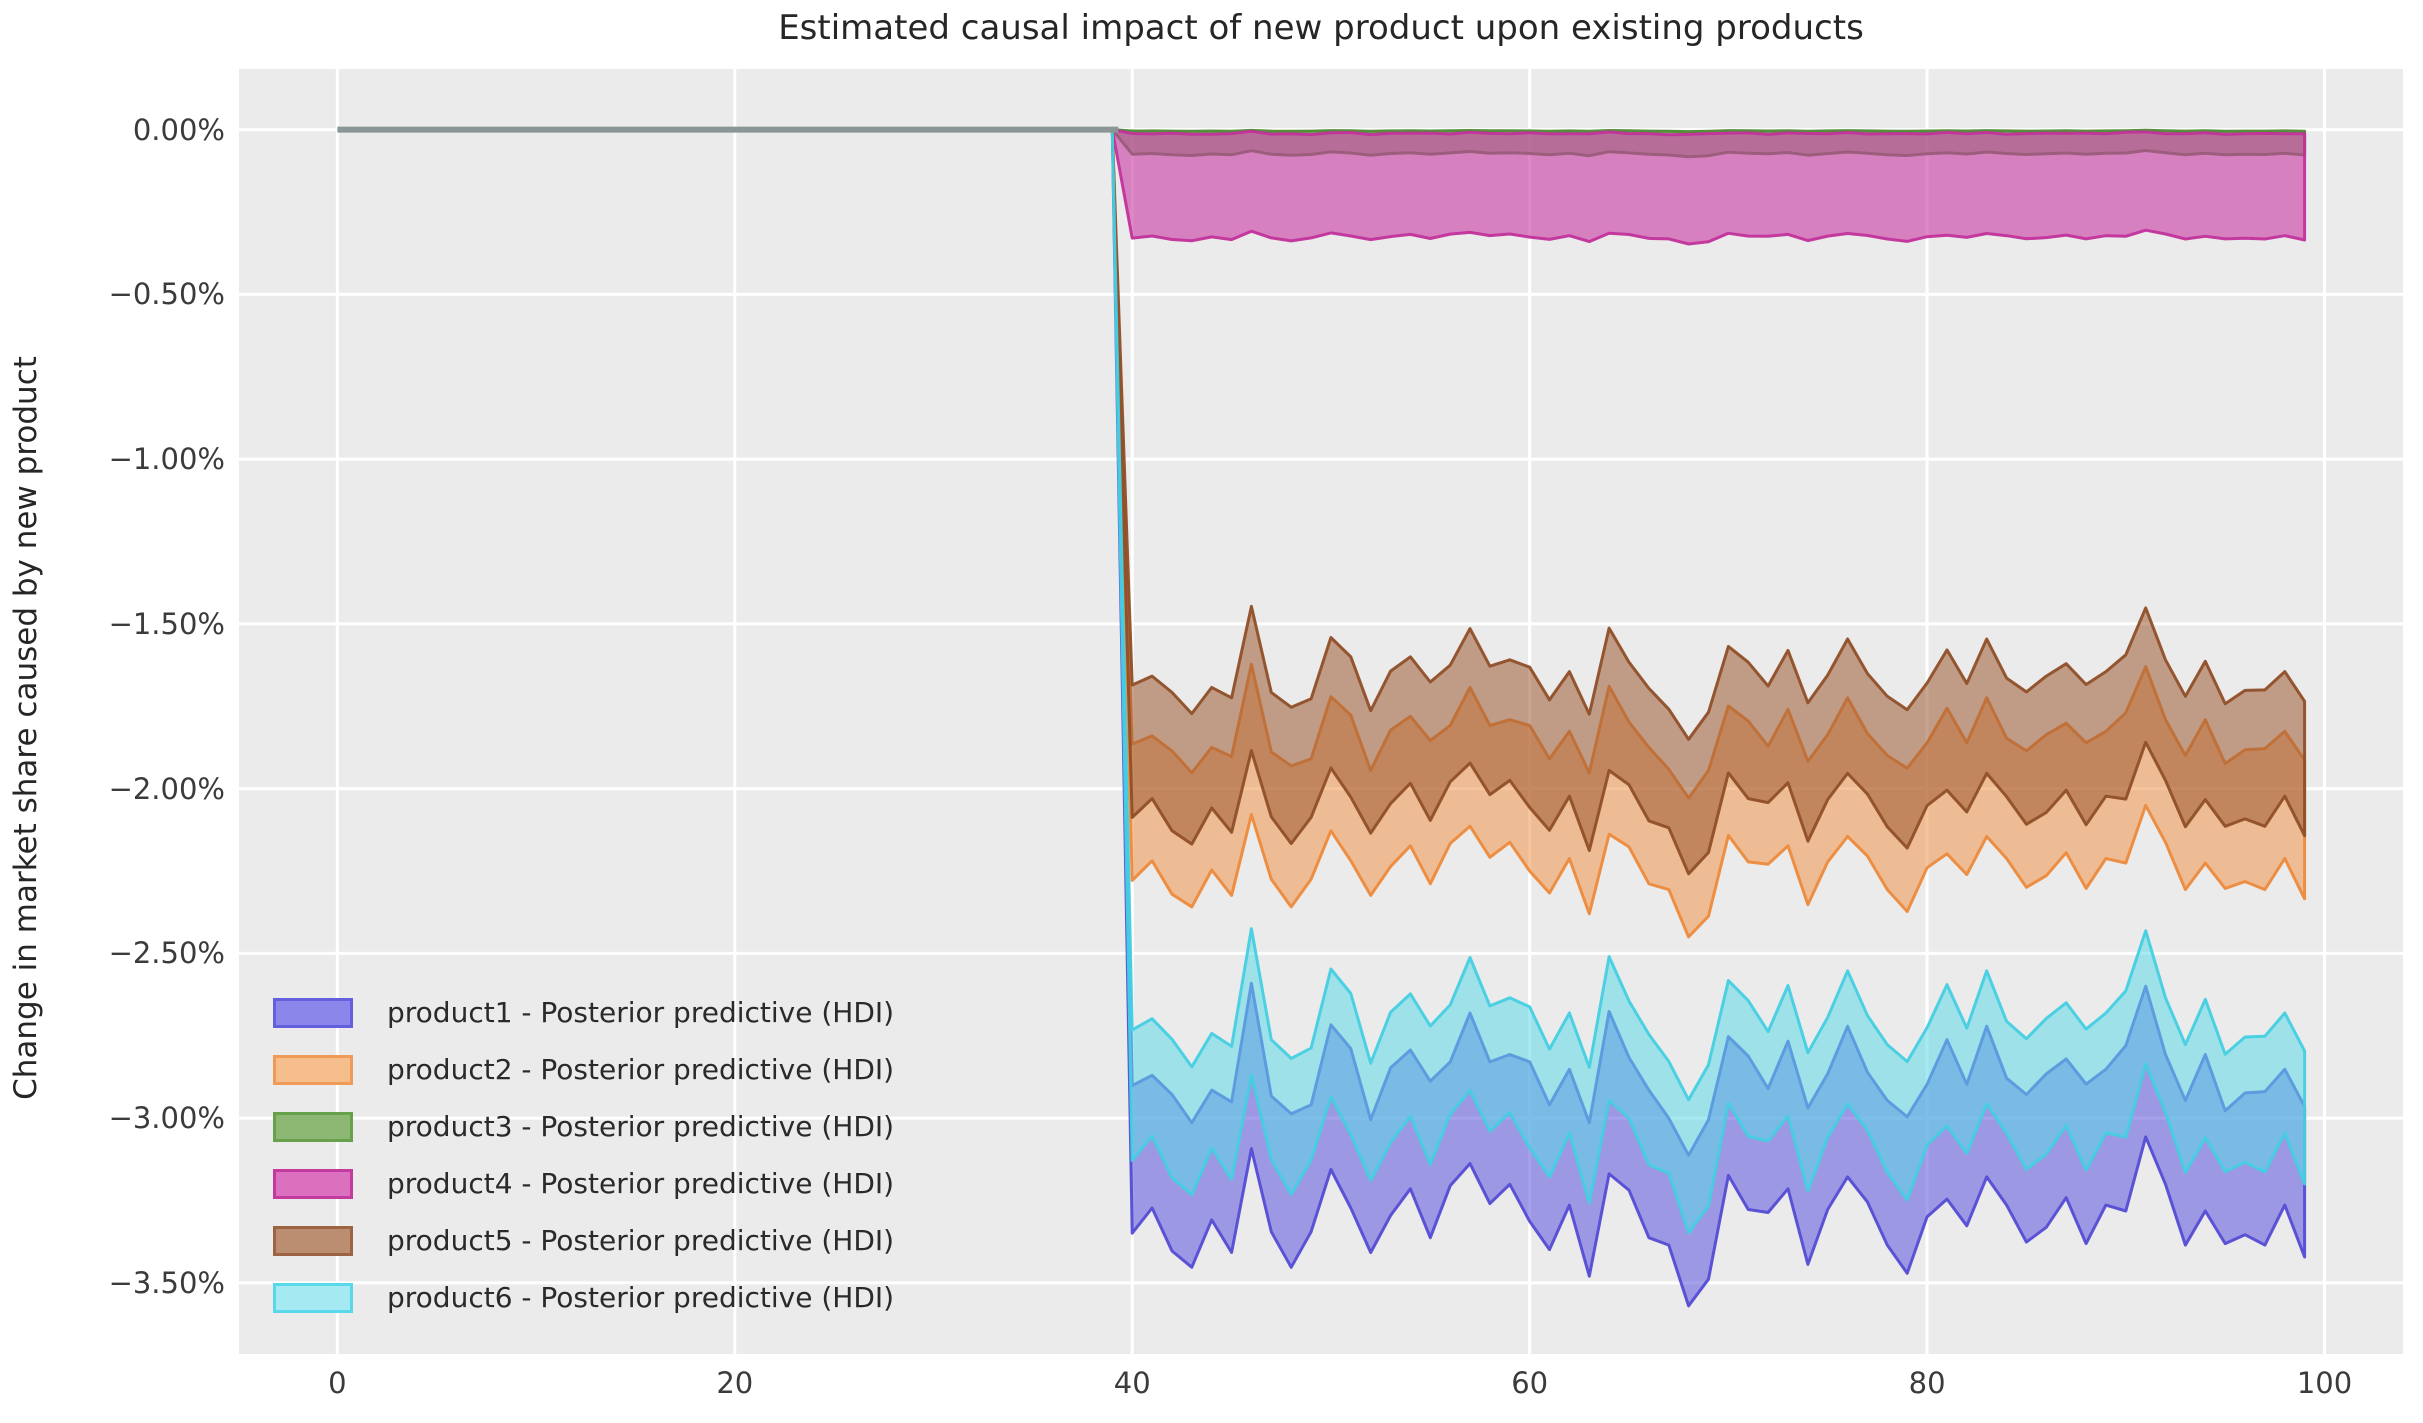 This screenshot has width=2423, height=1423. Describe the element at coordinates (166, 1118) in the screenshot. I see `y-tick-label: −3.00%` at that location.